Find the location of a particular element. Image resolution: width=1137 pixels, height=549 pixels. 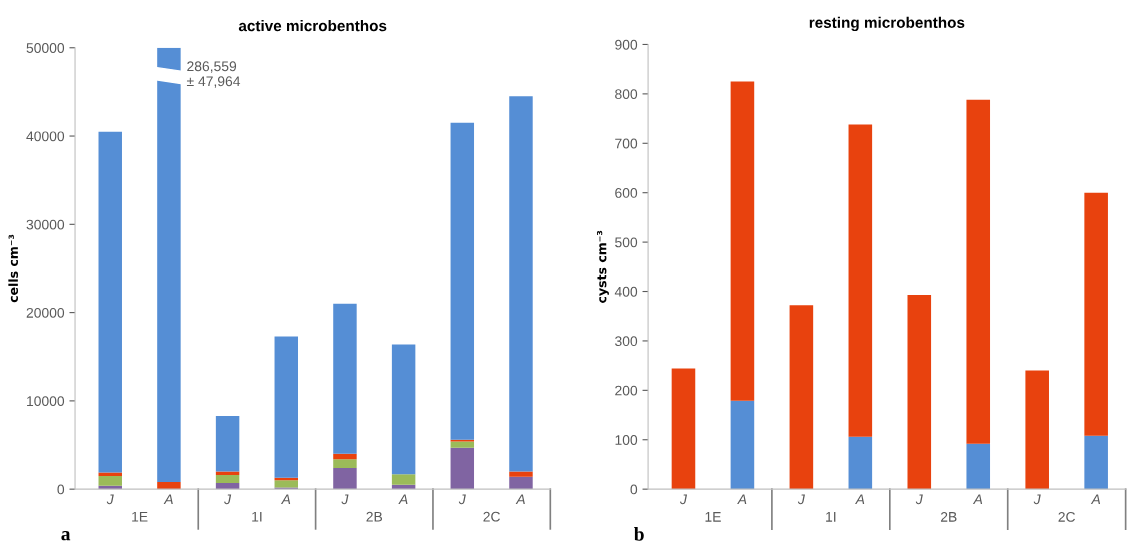

y-tick-label: 800 is located at coordinates (626, 94).